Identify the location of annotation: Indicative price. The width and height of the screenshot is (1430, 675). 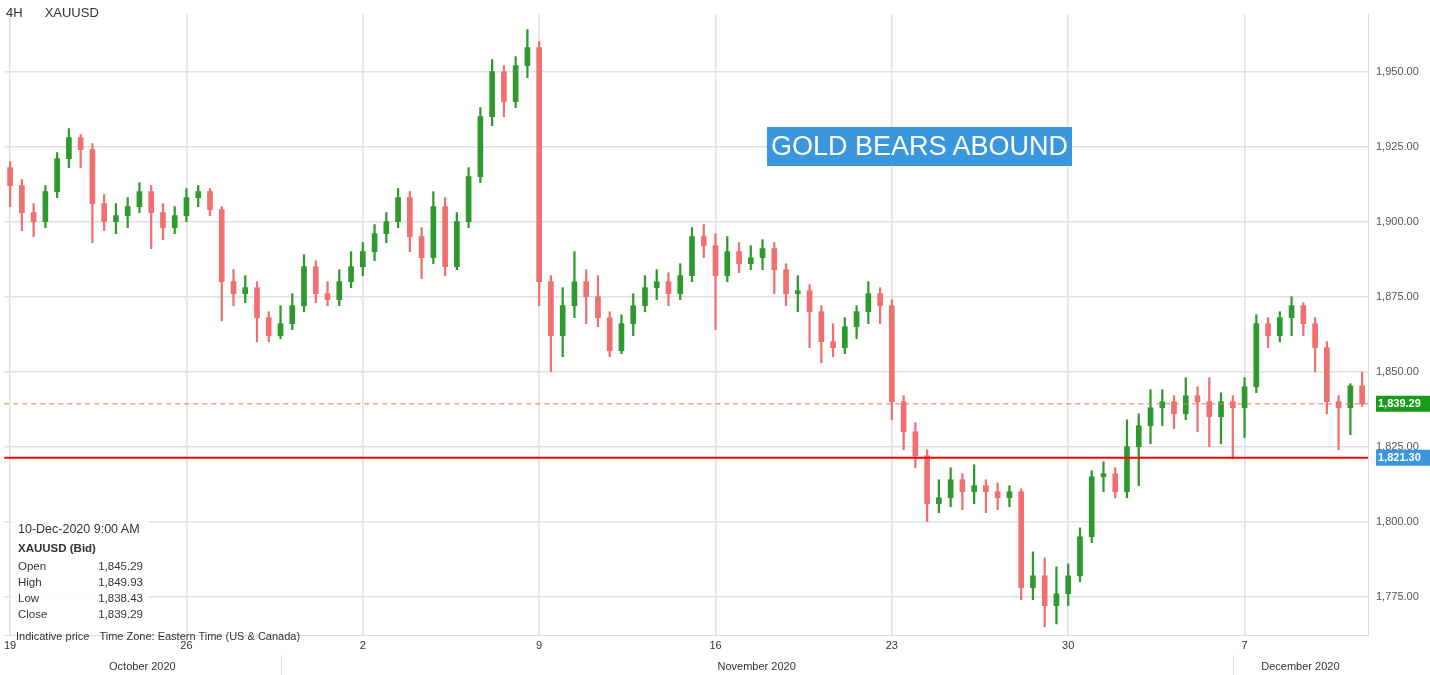
(53, 636).